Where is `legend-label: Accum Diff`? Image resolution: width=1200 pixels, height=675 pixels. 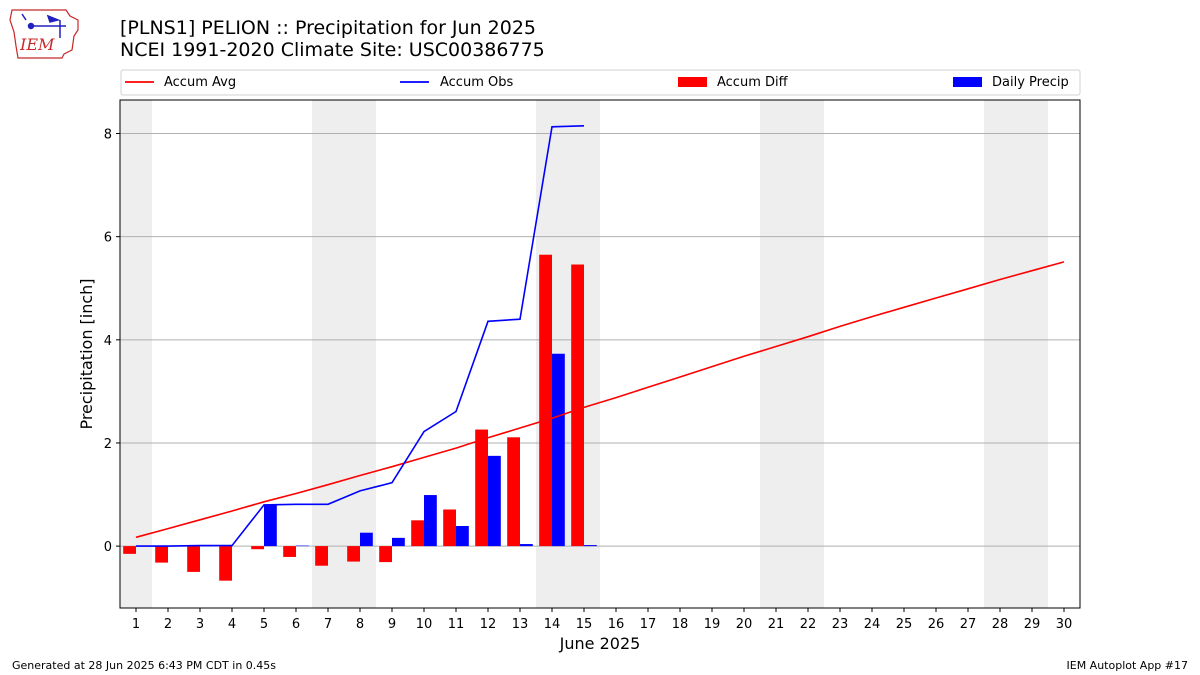 legend-label: Accum Diff is located at coordinates (753, 82).